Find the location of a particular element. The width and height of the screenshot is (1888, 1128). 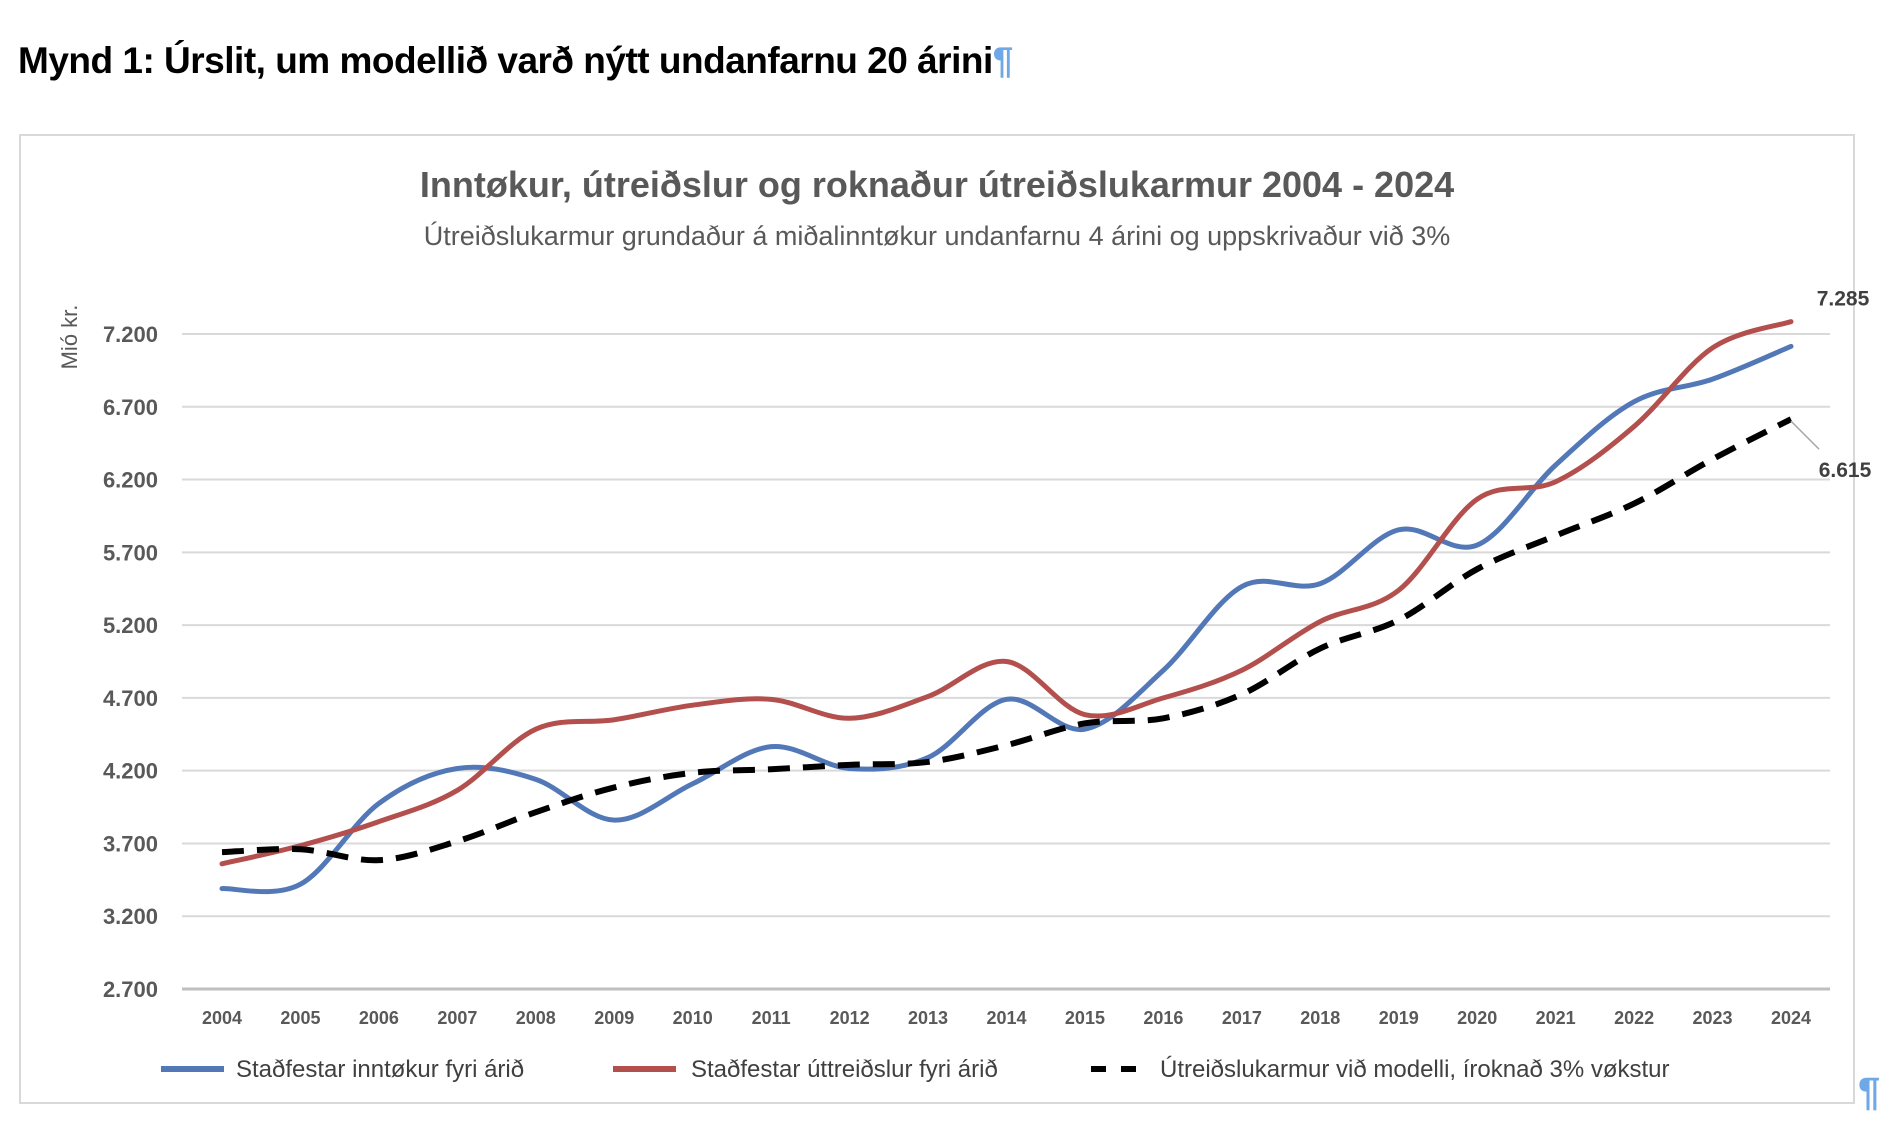

x-tick-label: 2012 is located at coordinates (850, 1018).